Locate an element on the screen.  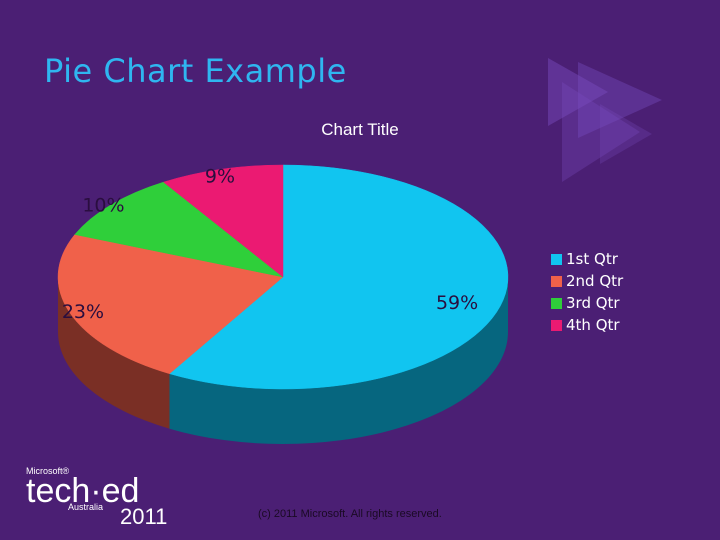
pie-label-3: 10% is located at coordinates (103, 205).